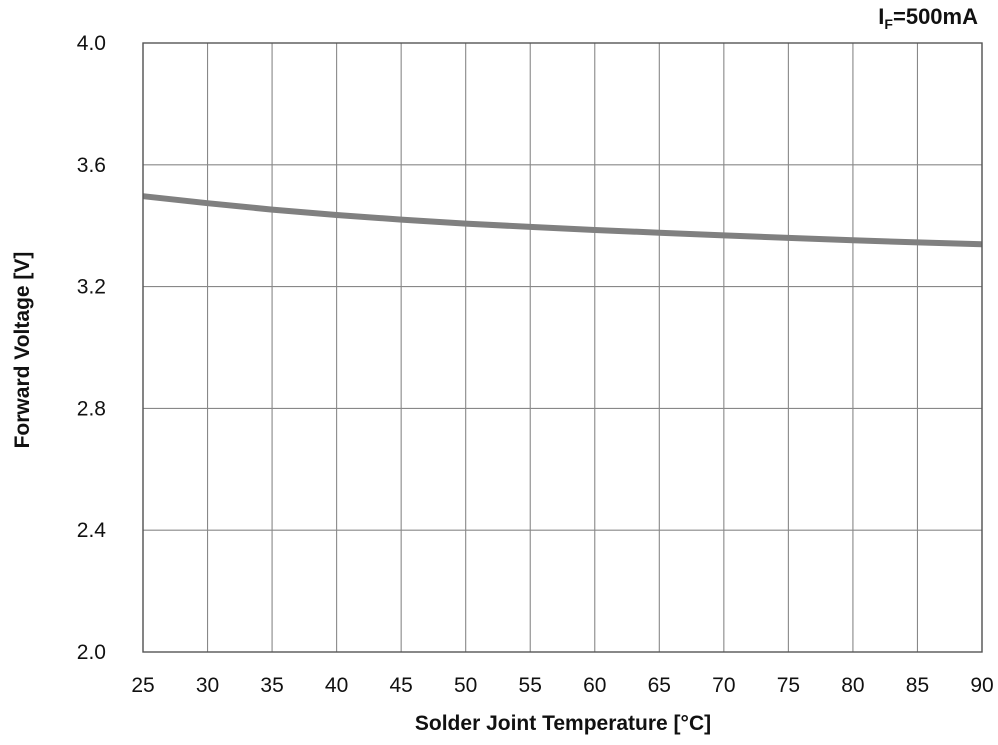  What do you see at coordinates (981, 685) in the screenshot?
I see `x-tick-label: 90` at bounding box center [981, 685].